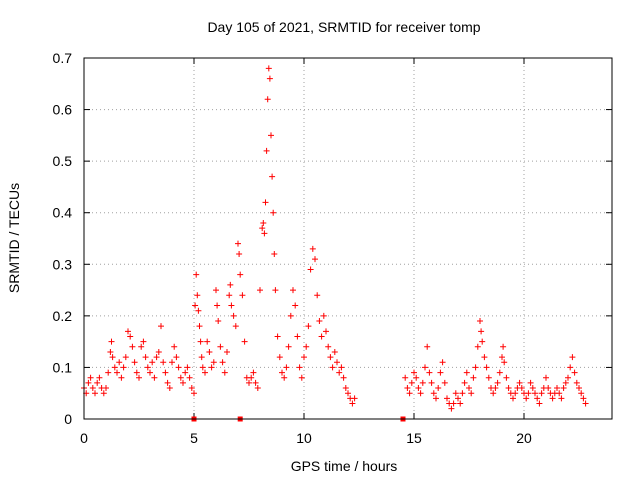 This screenshot has height=480, width=640. I want to click on x-tick-label: 20, so click(524, 438).